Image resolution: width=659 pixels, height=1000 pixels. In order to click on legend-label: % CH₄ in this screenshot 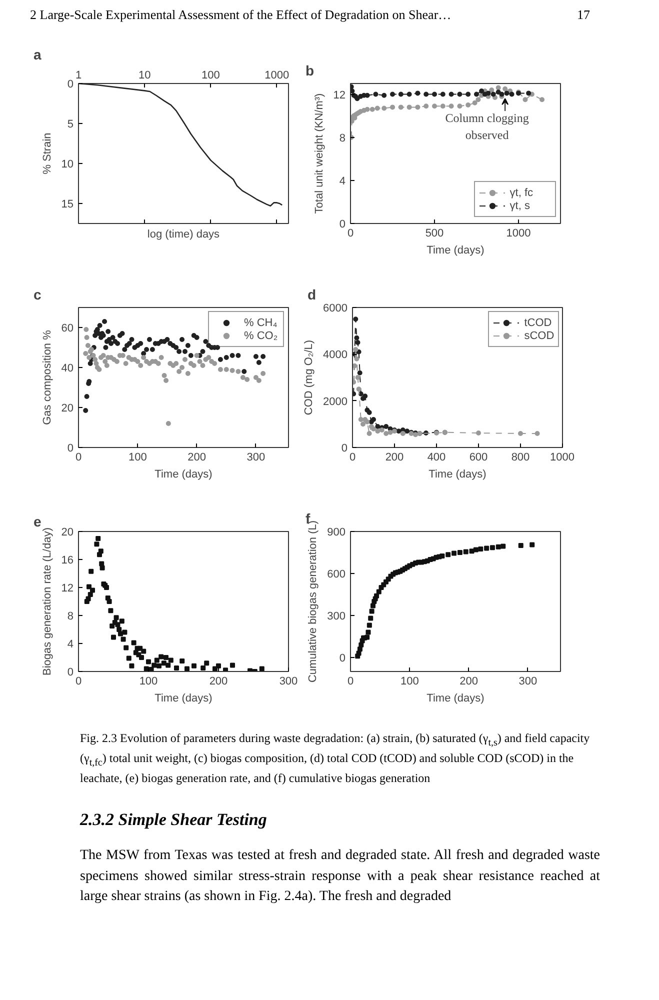, I will do `click(261, 322)`.